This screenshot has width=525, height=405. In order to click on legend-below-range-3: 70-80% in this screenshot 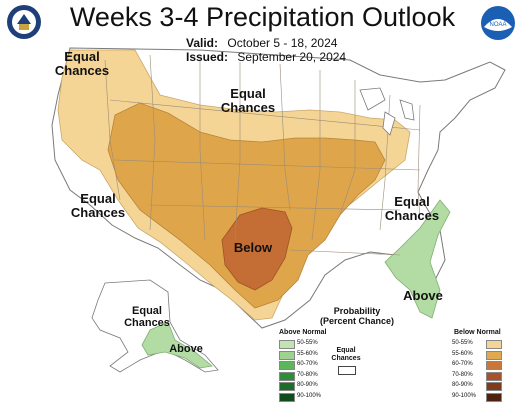, I will do `click(462, 374)`.